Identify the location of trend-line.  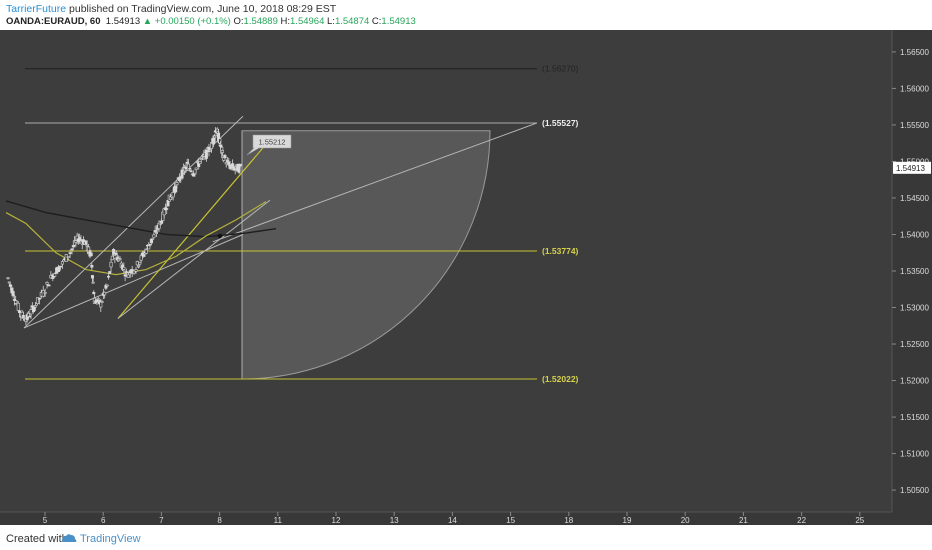
(375, 182).